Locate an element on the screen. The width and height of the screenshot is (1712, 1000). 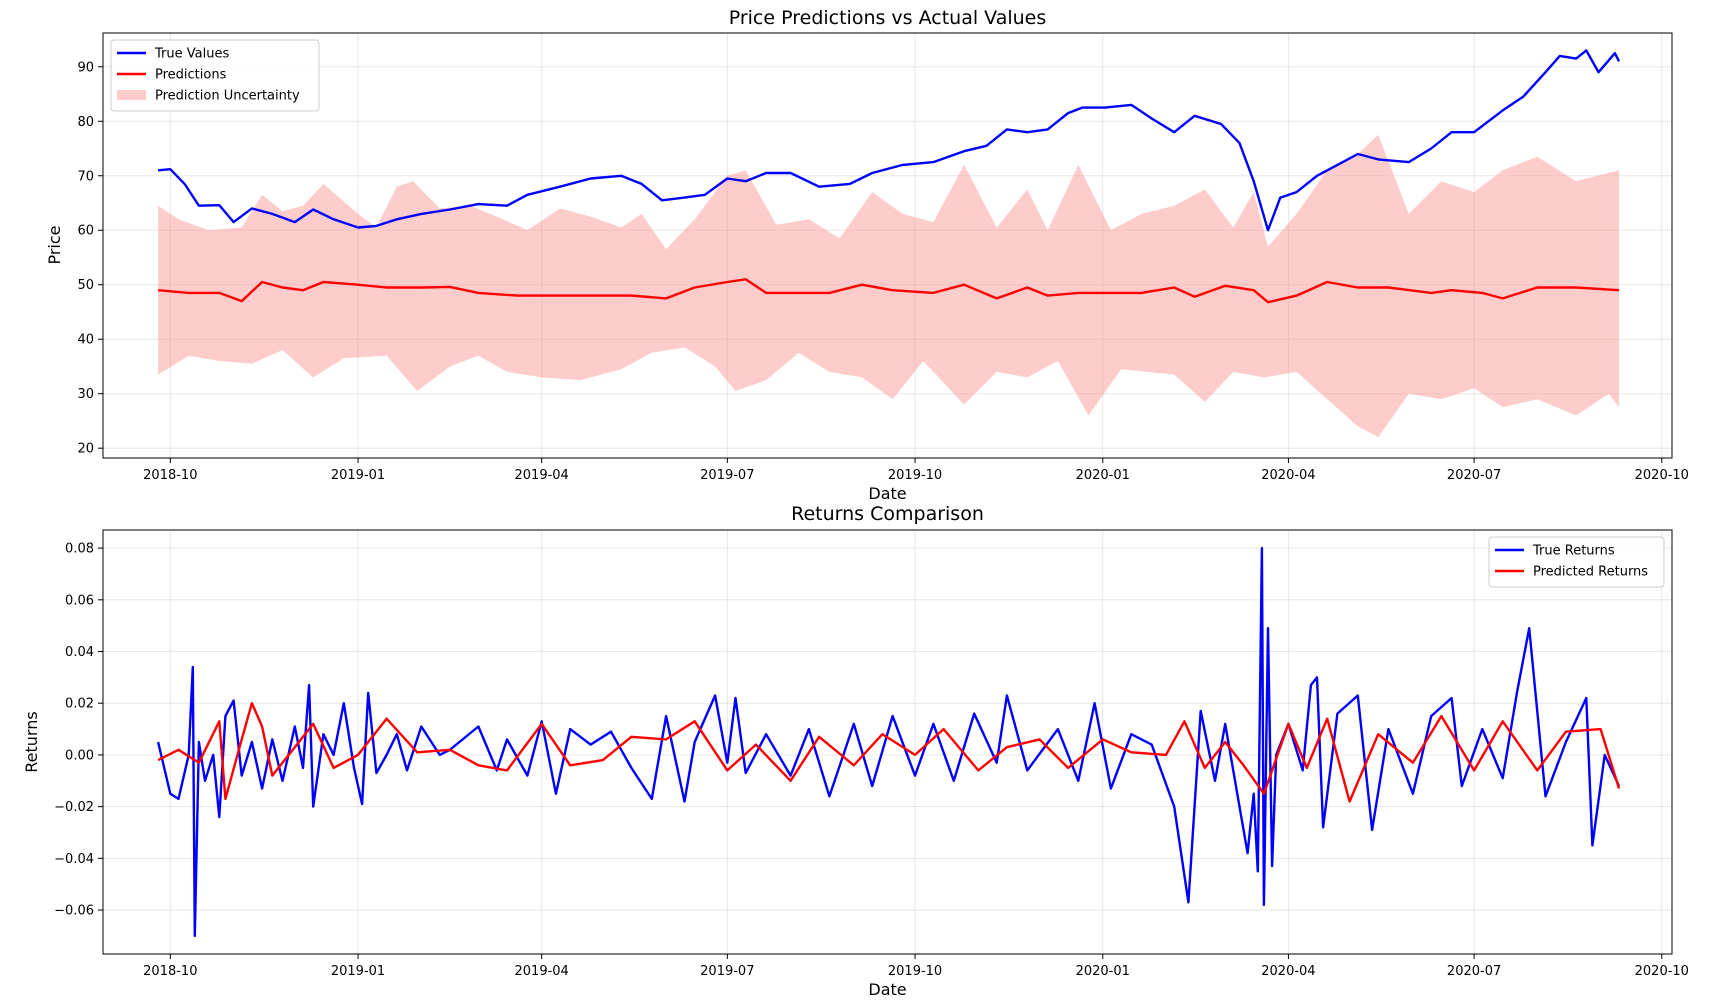
y-tick-label: 0.04 is located at coordinates (79, 652).